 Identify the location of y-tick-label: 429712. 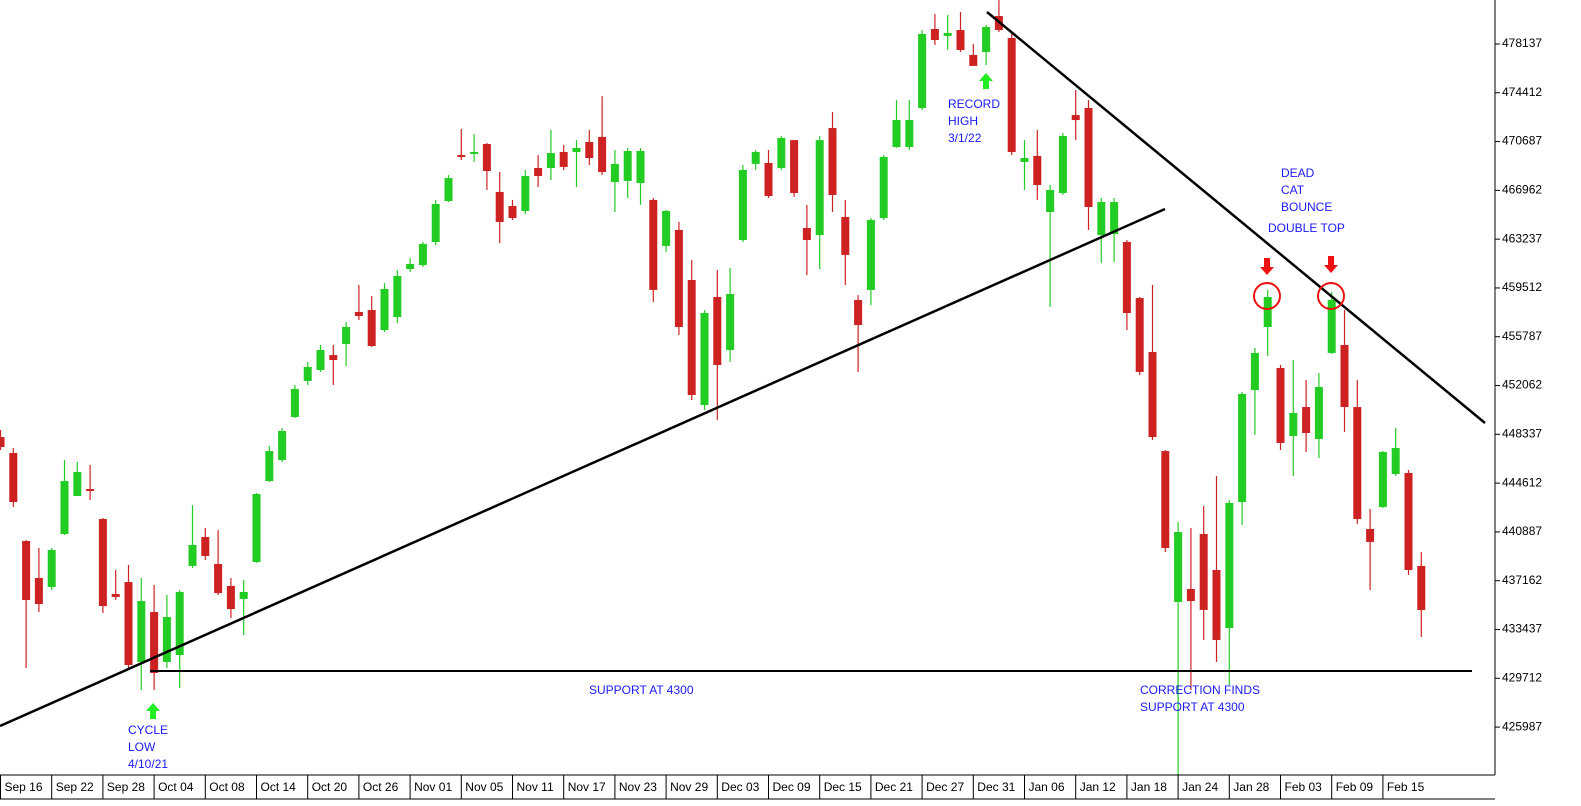
(1522, 677).